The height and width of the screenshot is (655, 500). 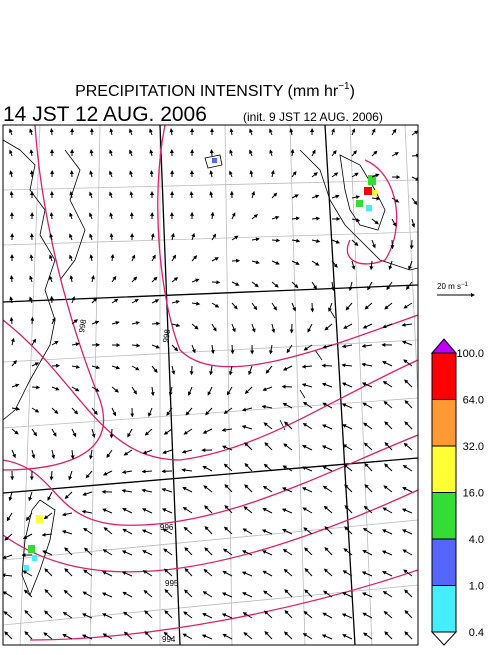 What do you see at coordinates (82, 325) in the screenshot?
I see `contour-label: 998` at bounding box center [82, 325].